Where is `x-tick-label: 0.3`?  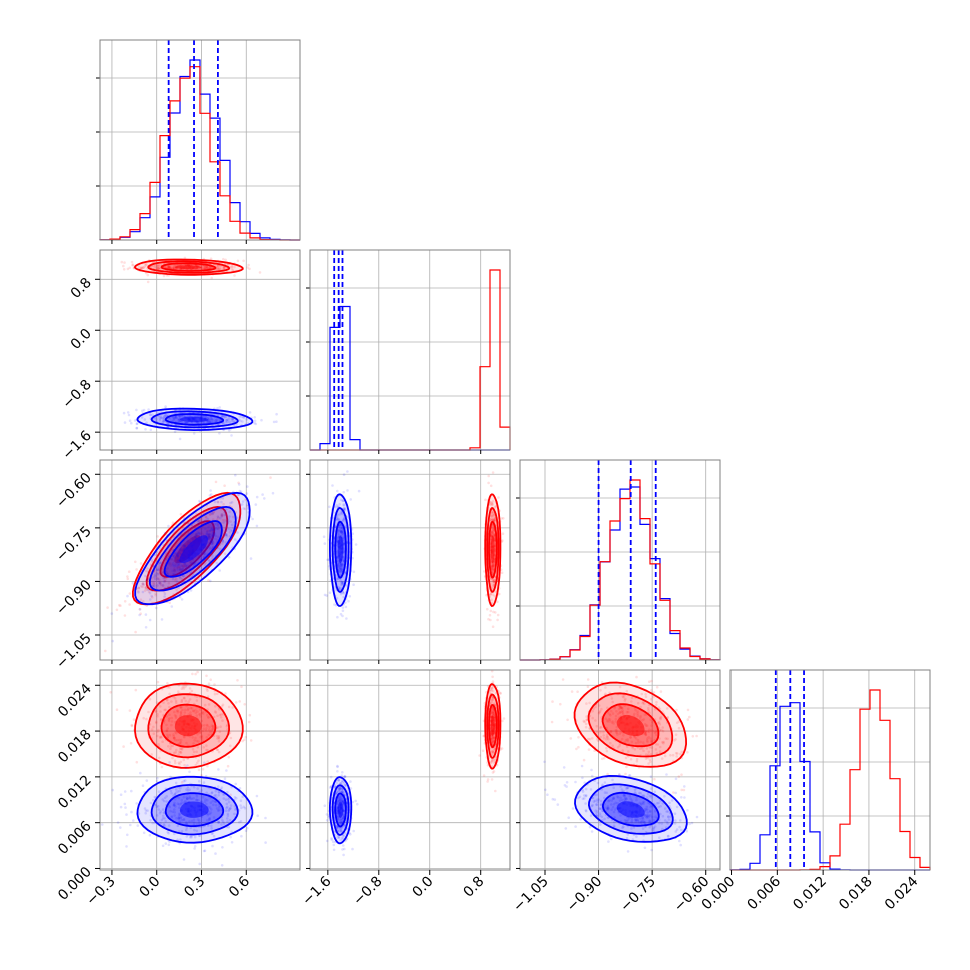
x-tick-label: 0.3 is located at coordinates (194, 887).